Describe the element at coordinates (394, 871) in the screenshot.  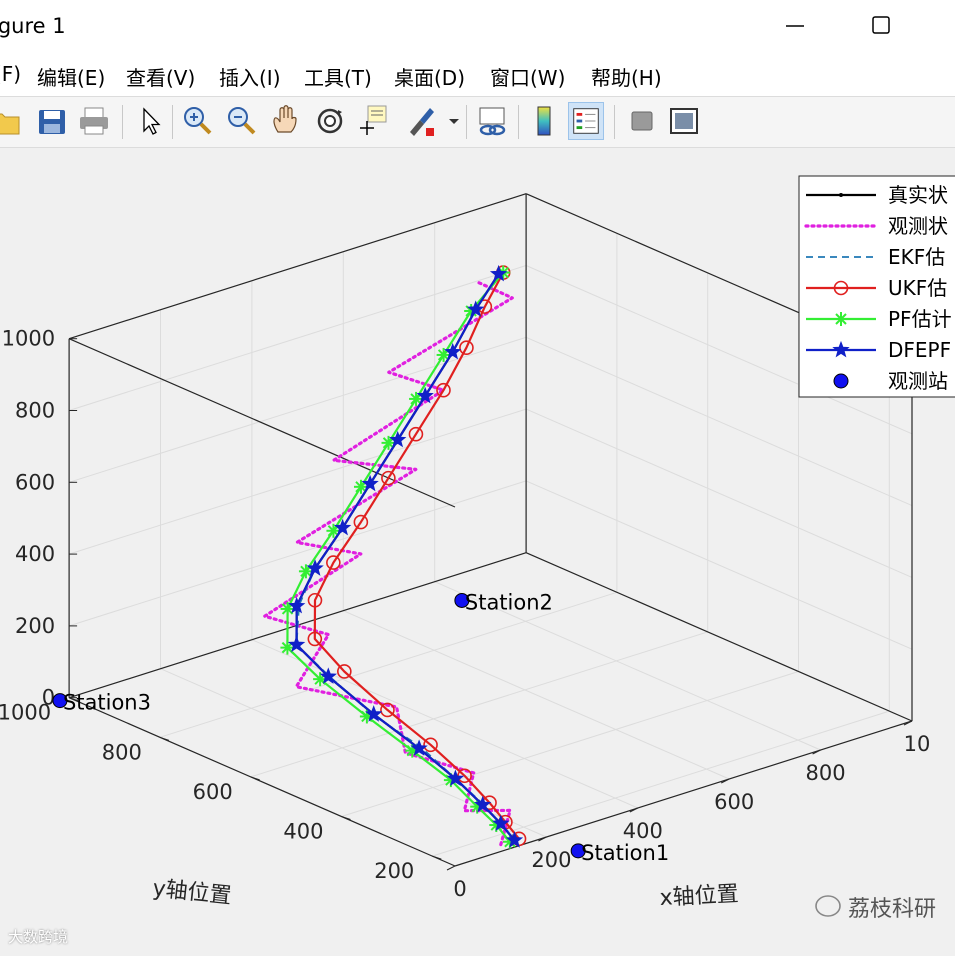
I see `y-tick-label: 200` at that location.